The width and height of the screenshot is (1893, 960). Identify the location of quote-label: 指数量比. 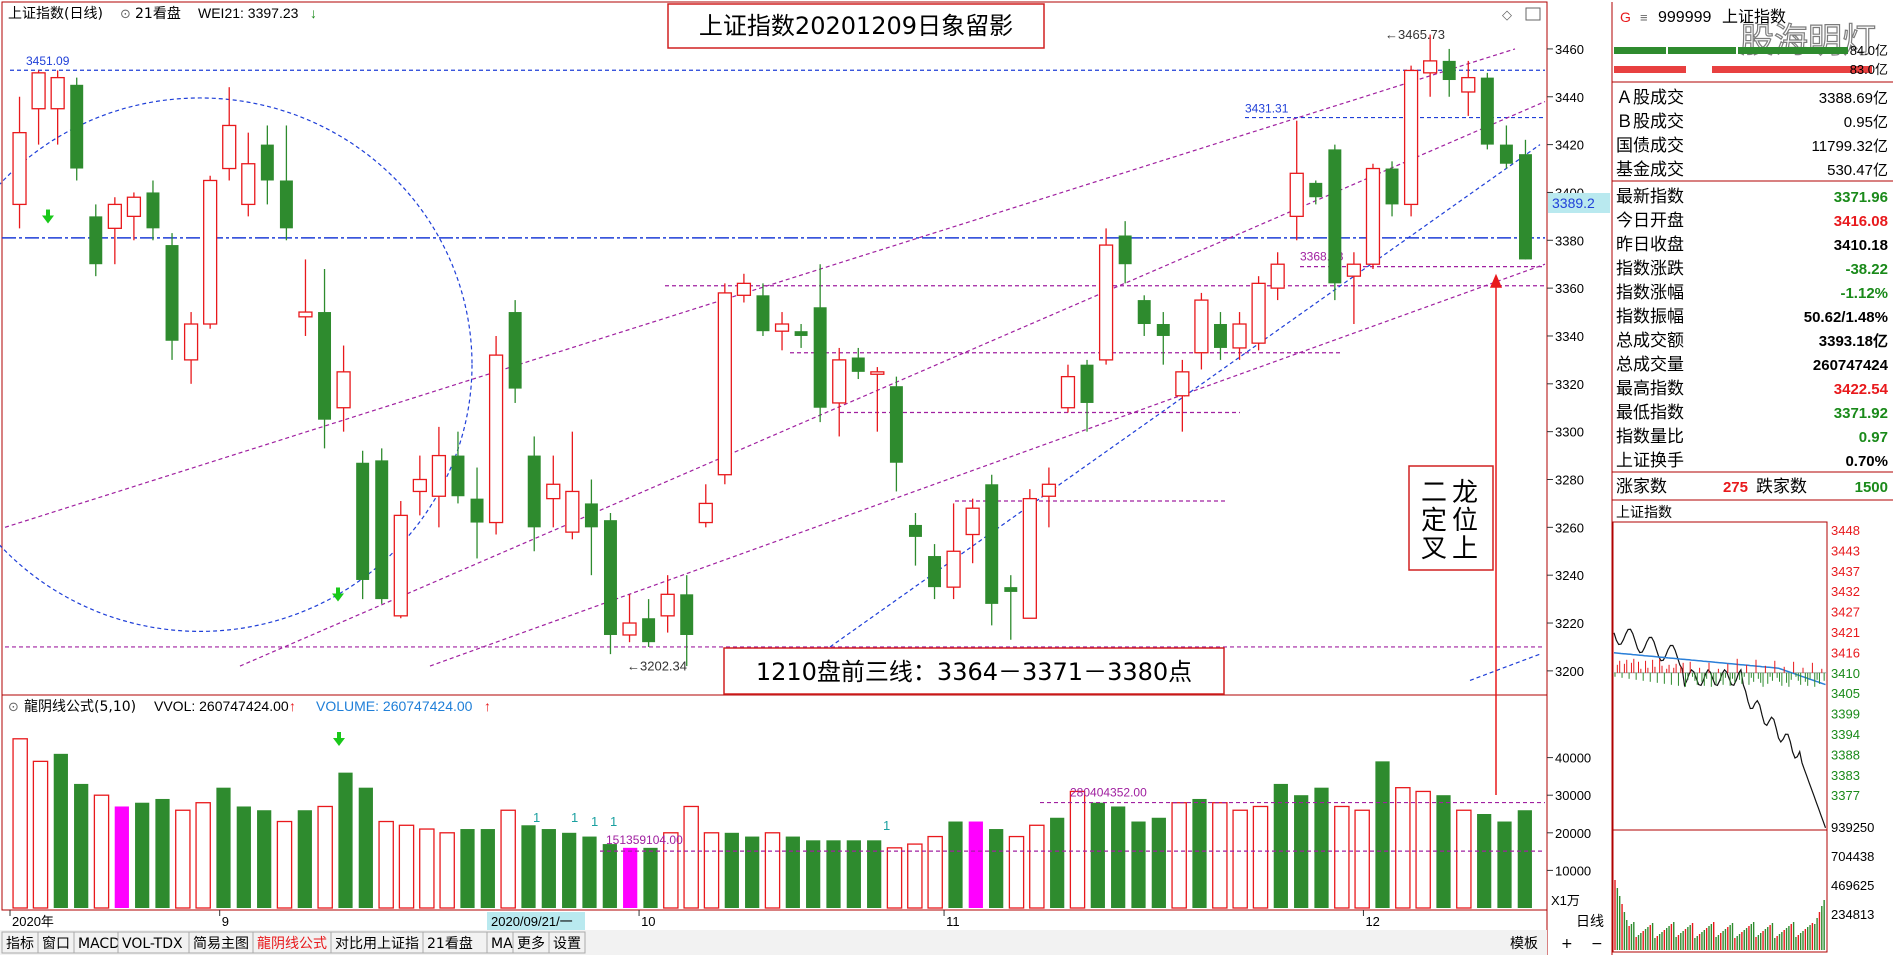
(1650, 437).